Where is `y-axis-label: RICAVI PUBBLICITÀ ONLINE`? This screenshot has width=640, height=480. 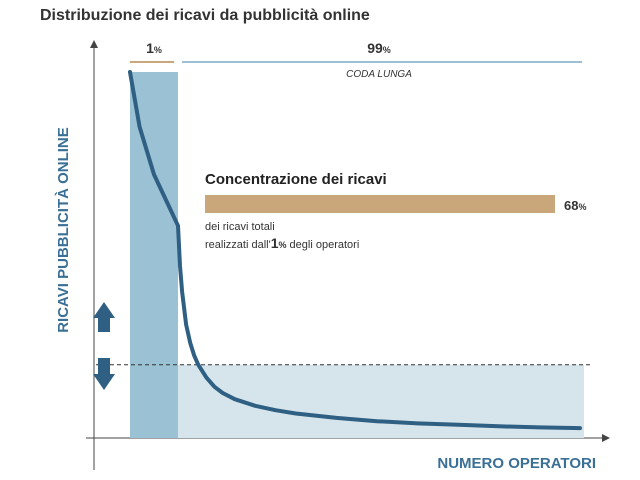
y-axis-label: RICAVI PUBBLICITÀ ONLINE is located at coordinates (63, 230).